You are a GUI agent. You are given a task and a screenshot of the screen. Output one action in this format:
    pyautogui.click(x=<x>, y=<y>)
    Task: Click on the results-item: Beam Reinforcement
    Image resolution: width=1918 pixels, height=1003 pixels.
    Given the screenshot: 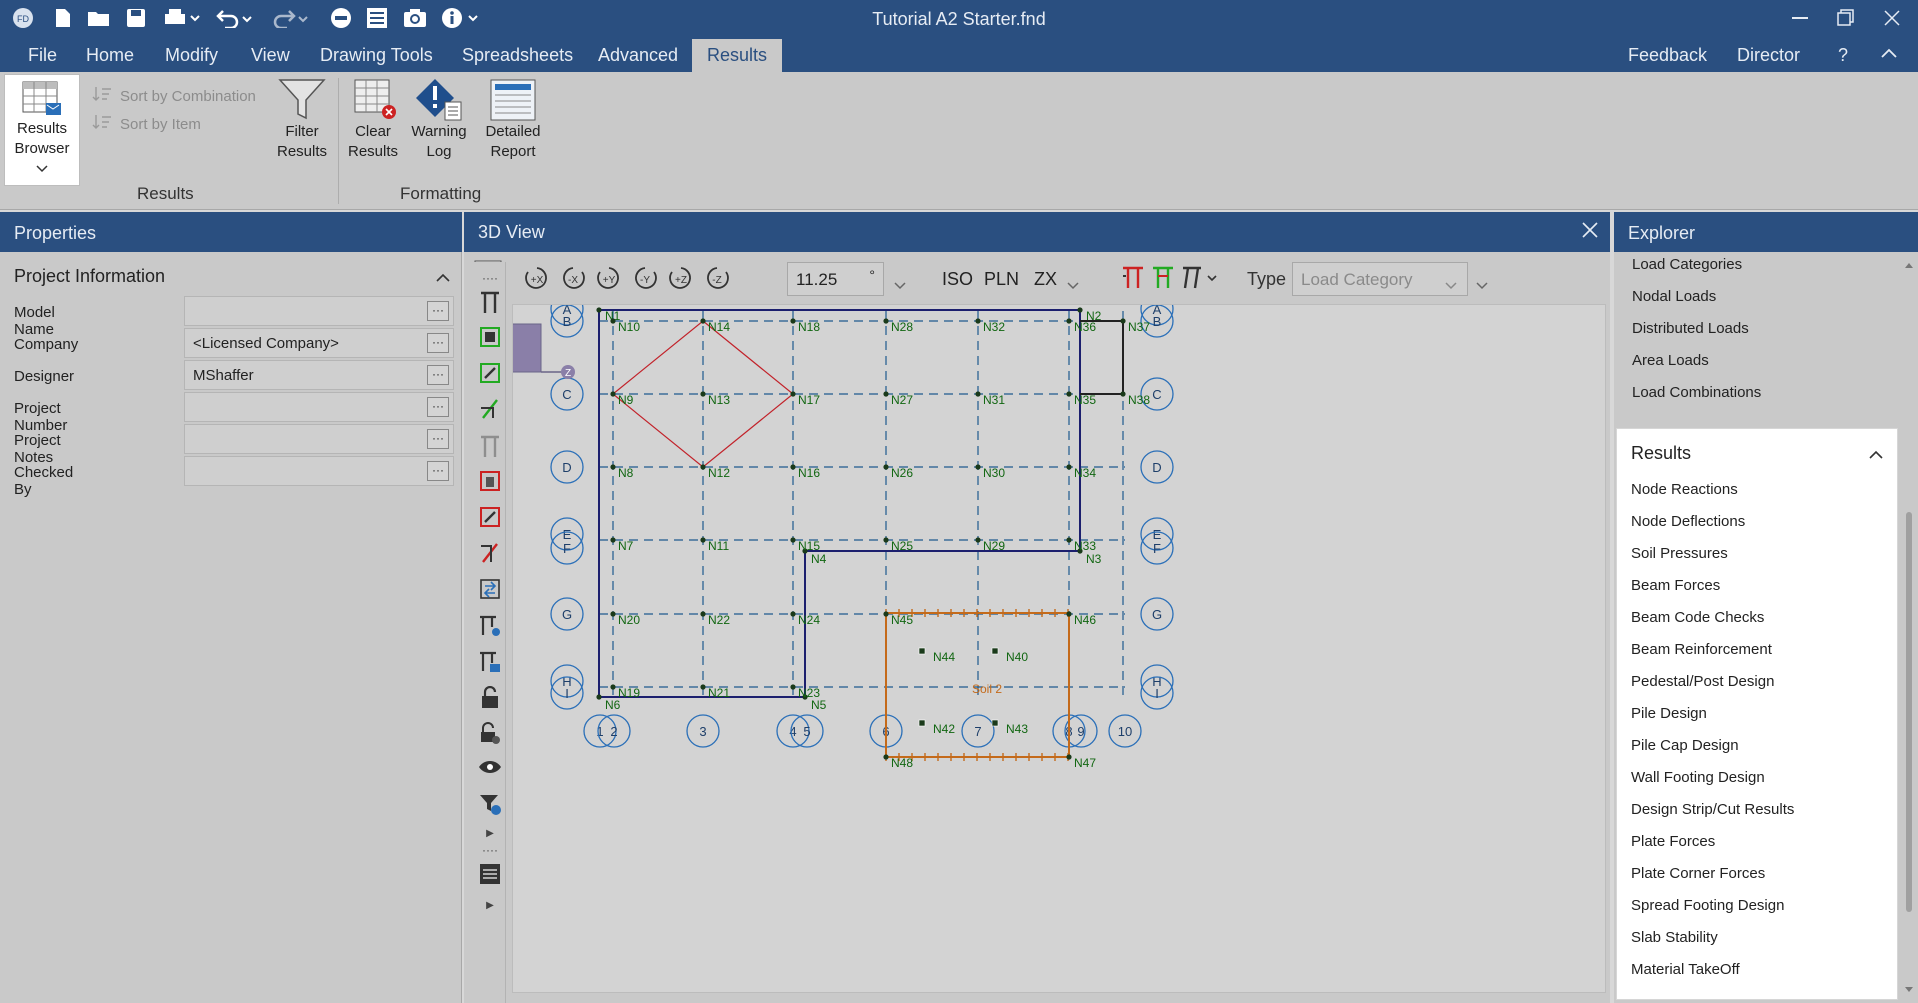 What is the action you would take?
    pyautogui.click(x=1701, y=649)
    